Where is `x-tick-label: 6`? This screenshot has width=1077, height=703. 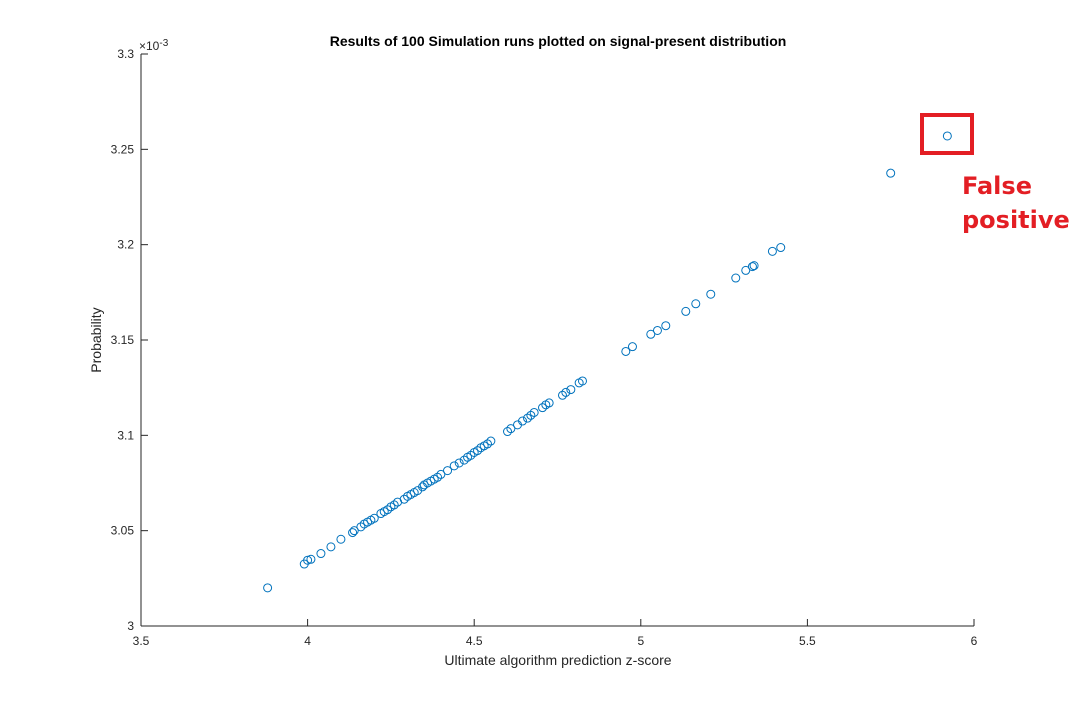
x-tick-label: 6 is located at coordinates (974, 641).